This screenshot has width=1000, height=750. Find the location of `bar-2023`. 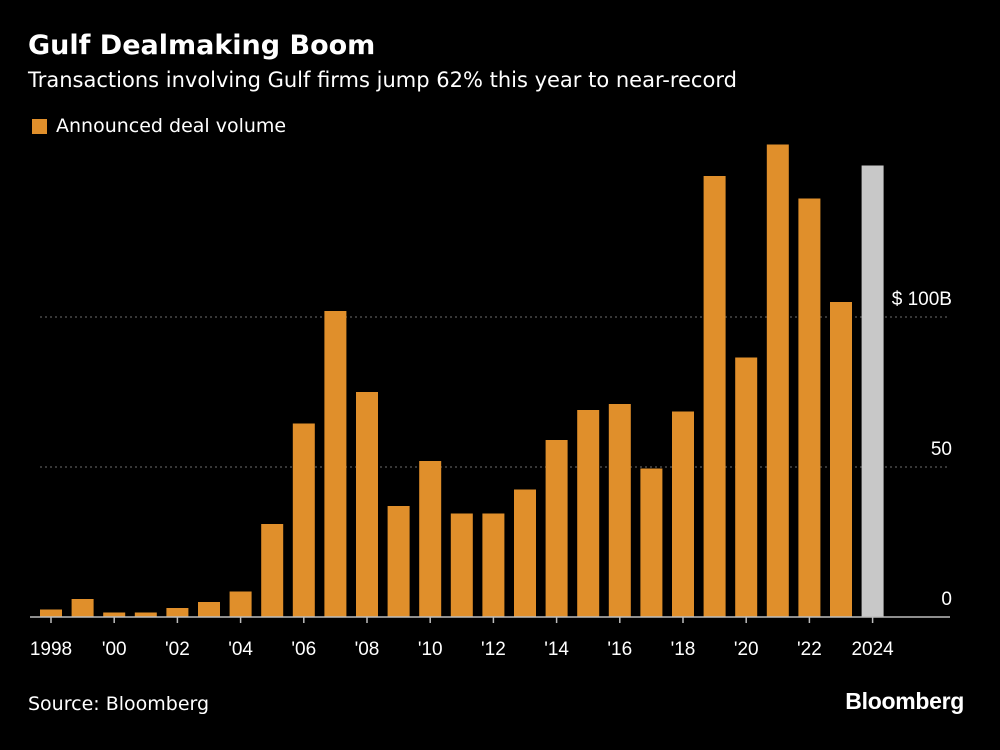

bar-2023 is located at coordinates (841, 459).